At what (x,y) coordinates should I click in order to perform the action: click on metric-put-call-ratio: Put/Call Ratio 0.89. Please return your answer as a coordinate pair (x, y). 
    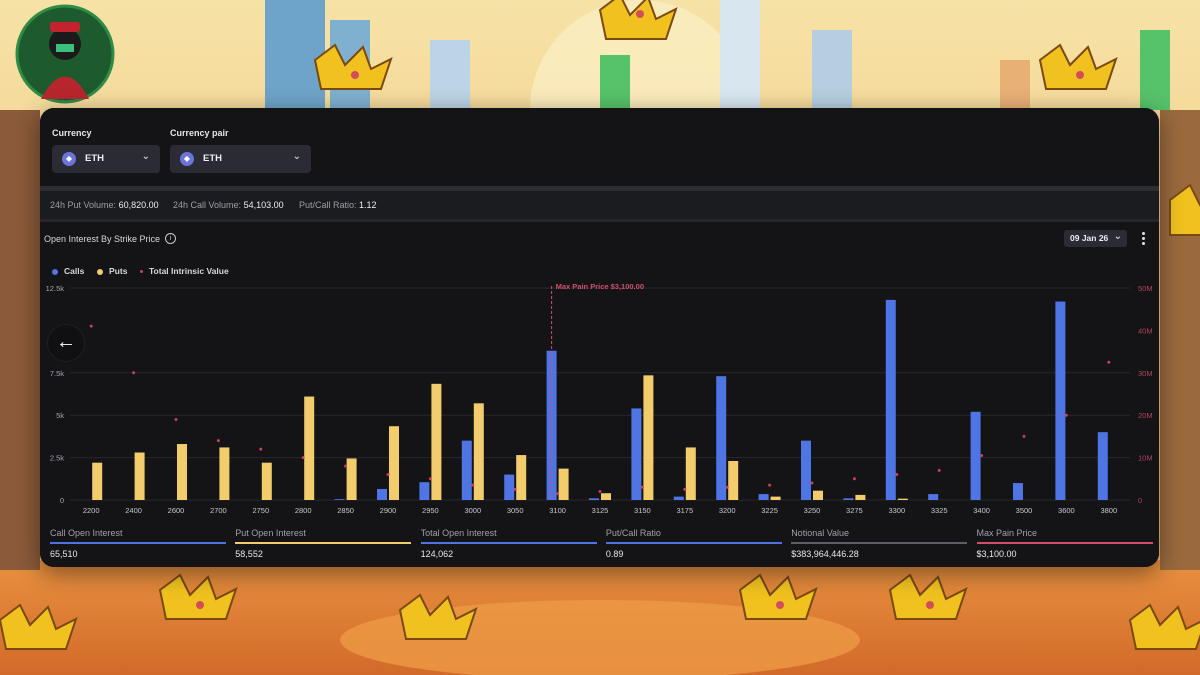
    Looking at the image, I should click on (693, 543).